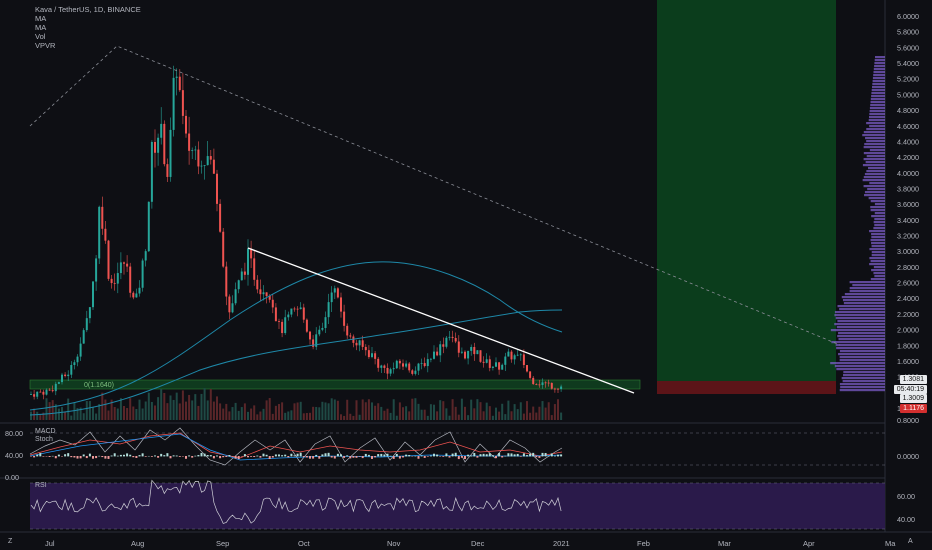  What do you see at coordinates (88, 9) in the screenshot?
I see `legend-title: Kava / TetherUS, 1D, BINANCE` at bounding box center [88, 9].